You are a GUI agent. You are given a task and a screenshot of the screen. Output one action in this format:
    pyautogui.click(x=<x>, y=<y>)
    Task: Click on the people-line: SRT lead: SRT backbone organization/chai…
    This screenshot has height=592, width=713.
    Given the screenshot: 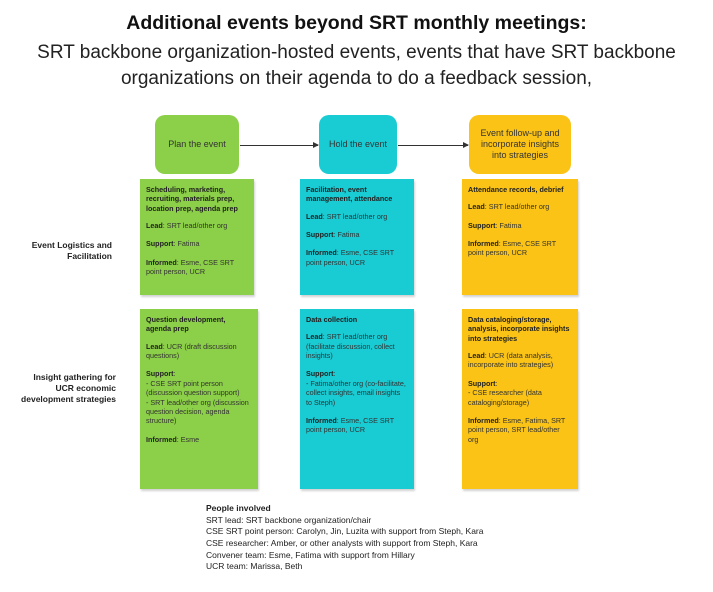 What is the action you would take?
    pyautogui.click(x=289, y=519)
    